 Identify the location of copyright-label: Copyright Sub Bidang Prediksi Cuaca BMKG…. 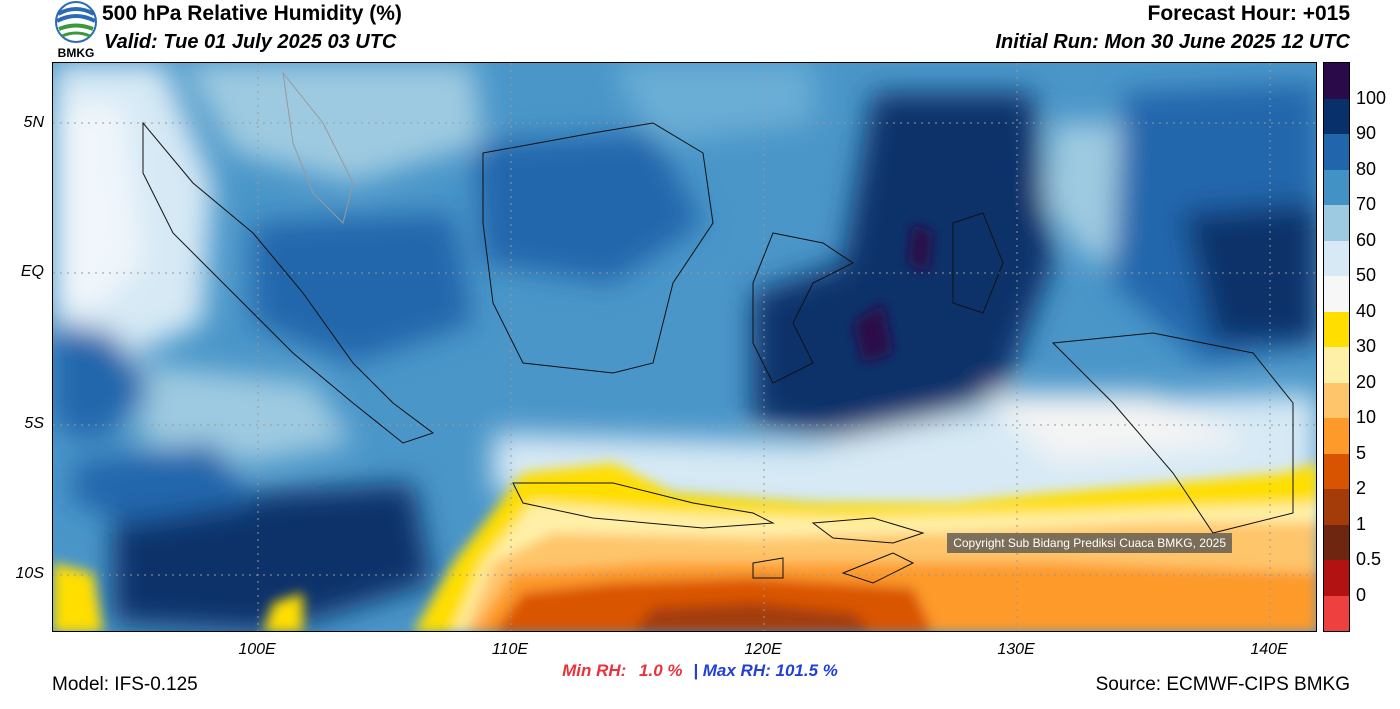
(1089, 543).